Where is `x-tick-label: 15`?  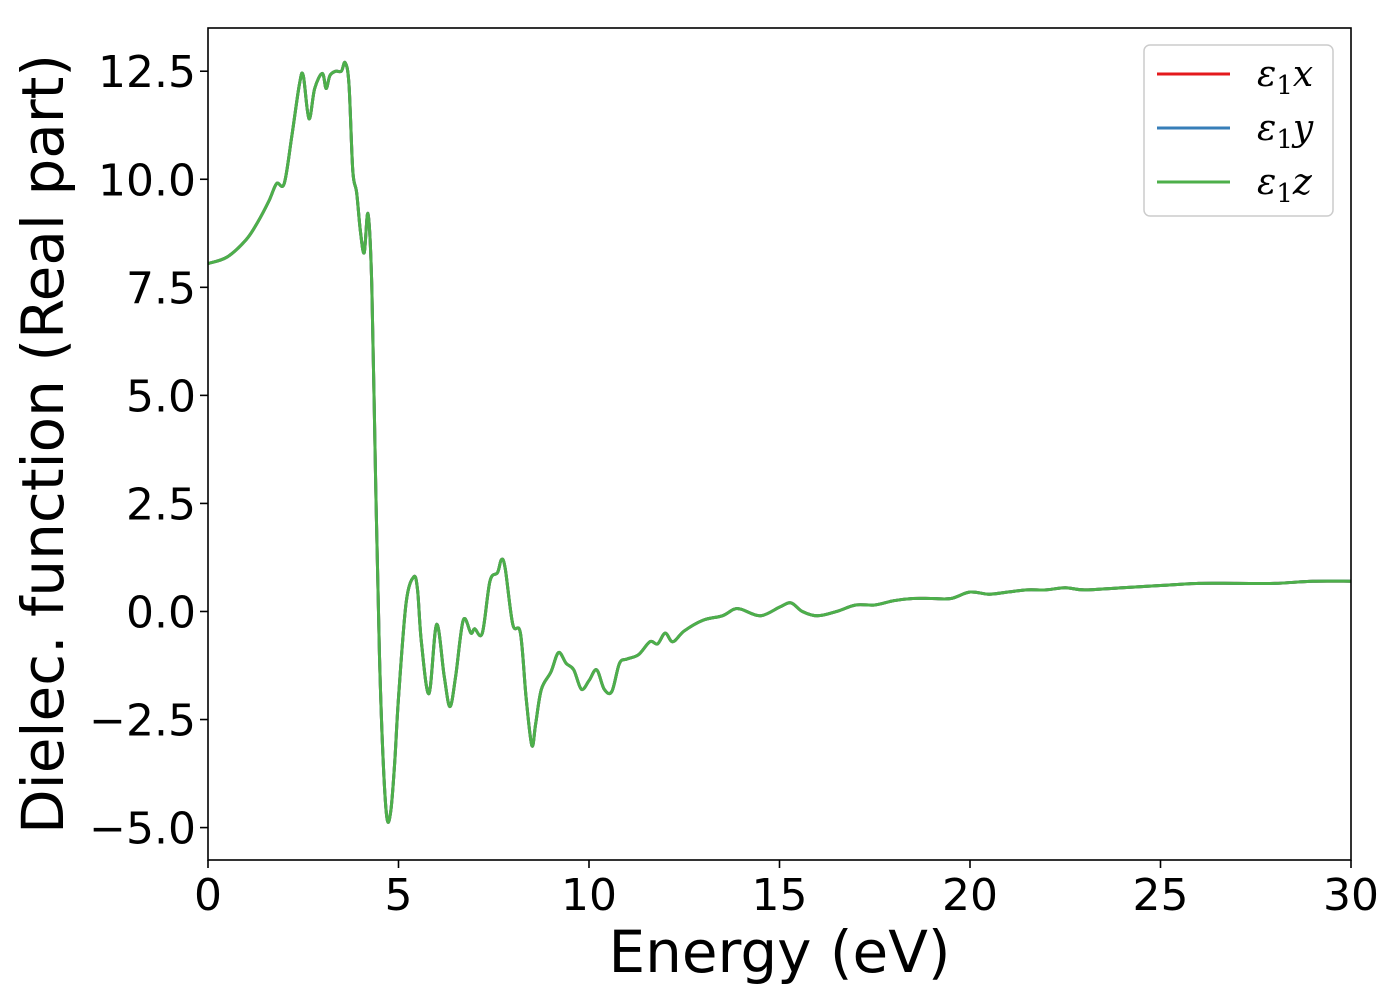 x-tick-label: 15 is located at coordinates (780, 895).